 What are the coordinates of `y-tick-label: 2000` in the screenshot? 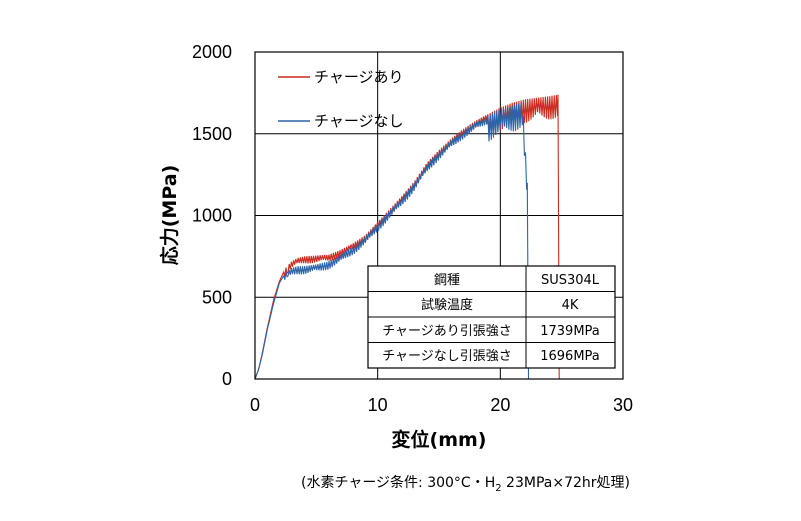 It's located at (212, 52).